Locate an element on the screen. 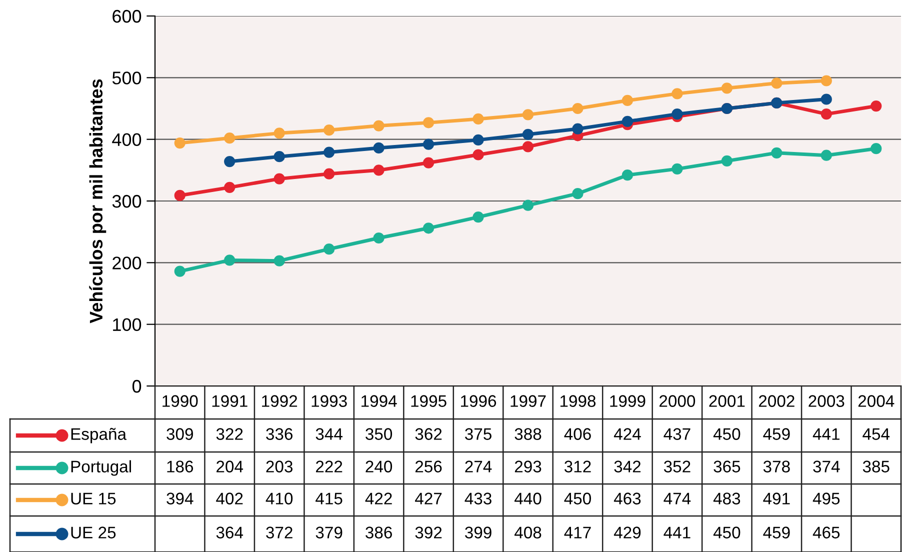 This screenshot has height=552, width=902. x-tick-label: 1992 is located at coordinates (280, 401).